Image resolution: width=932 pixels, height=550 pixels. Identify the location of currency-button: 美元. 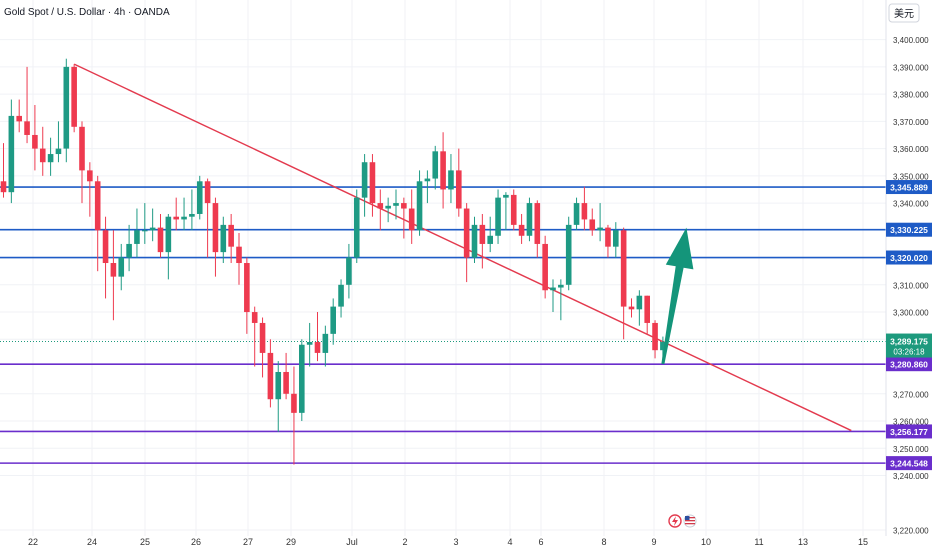
(904, 13).